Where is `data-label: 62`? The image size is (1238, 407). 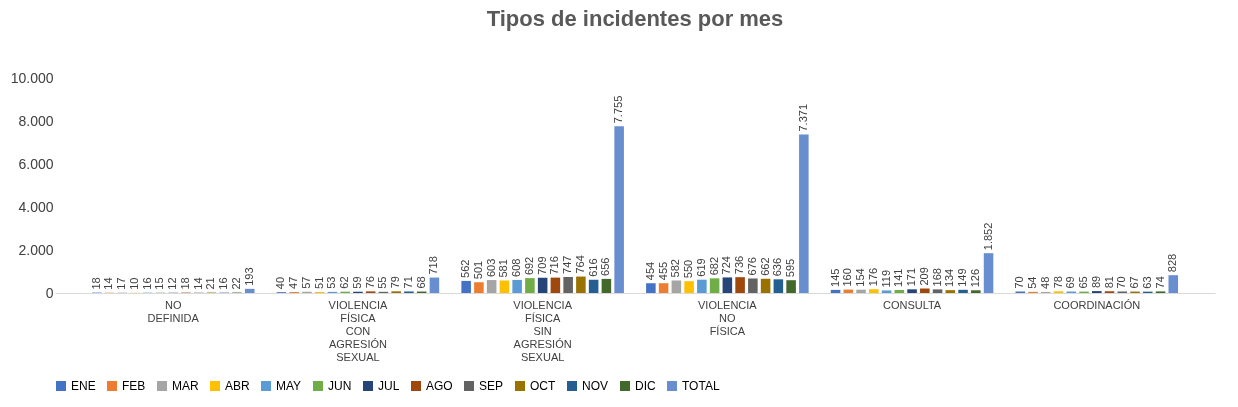 data-label: 62 is located at coordinates (344, 282).